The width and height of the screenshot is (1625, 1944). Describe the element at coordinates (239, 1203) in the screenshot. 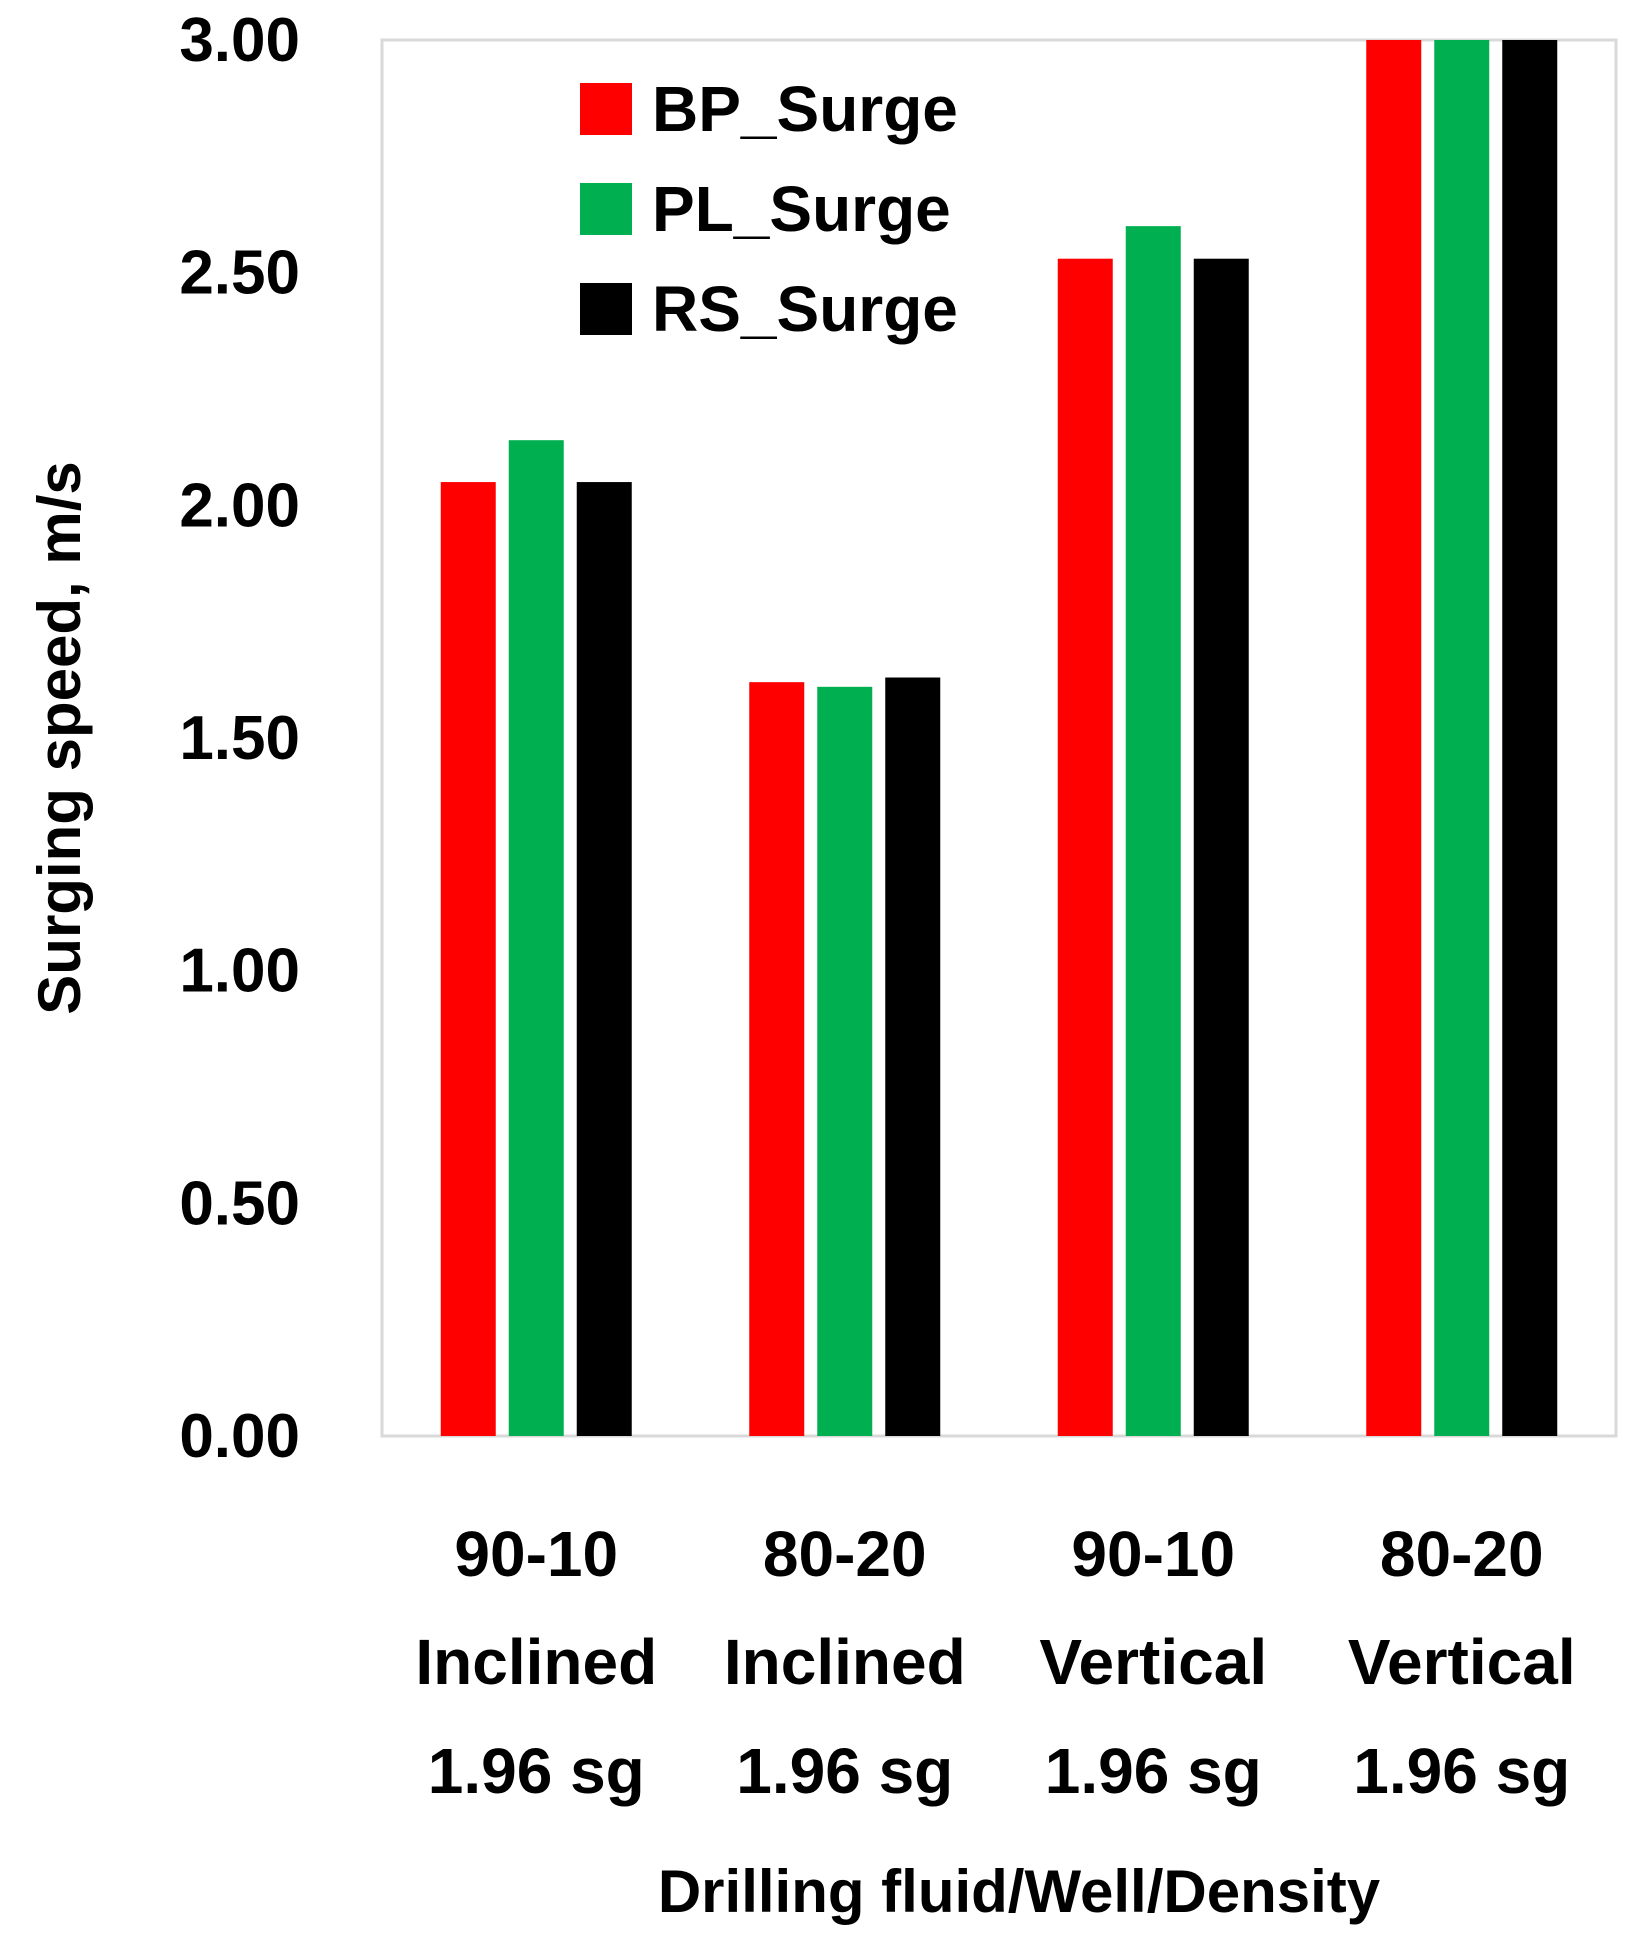

I see `y-tick-label: 0.50` at that location.